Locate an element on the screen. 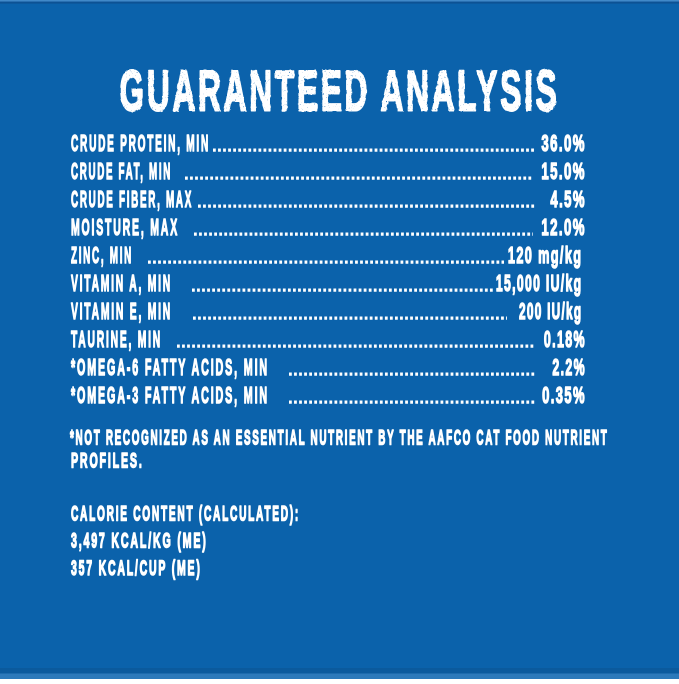  svg-text: 200 IU/kg is located at coordinates (550, 311).